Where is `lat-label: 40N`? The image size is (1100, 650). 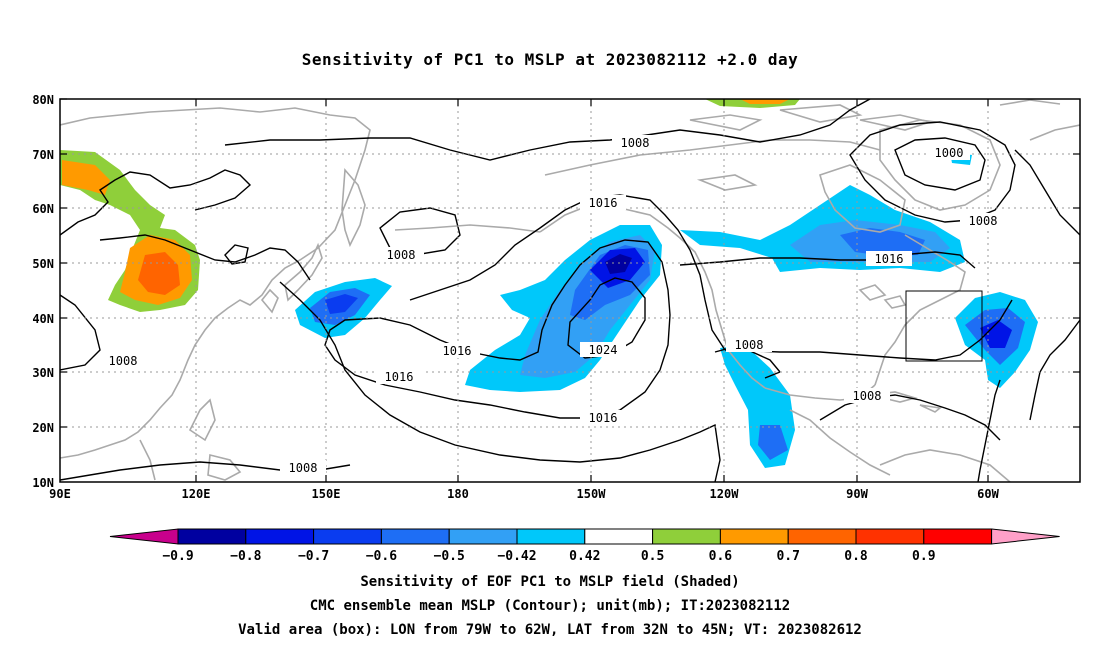
lat-label: 40N is located at coordinates (43, 319).